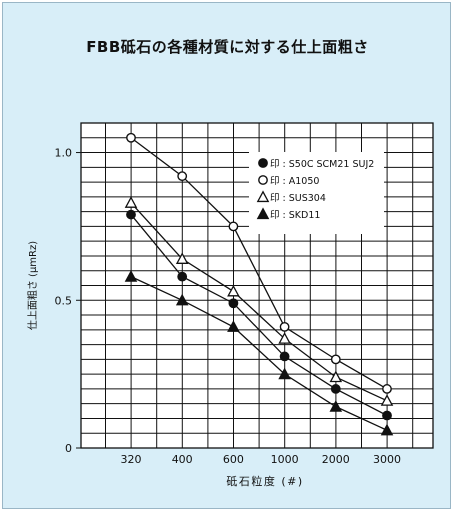  I want to click on chart-title: FBB砥石の各種材質に対する仕上面粗さ, so click(227, 47).